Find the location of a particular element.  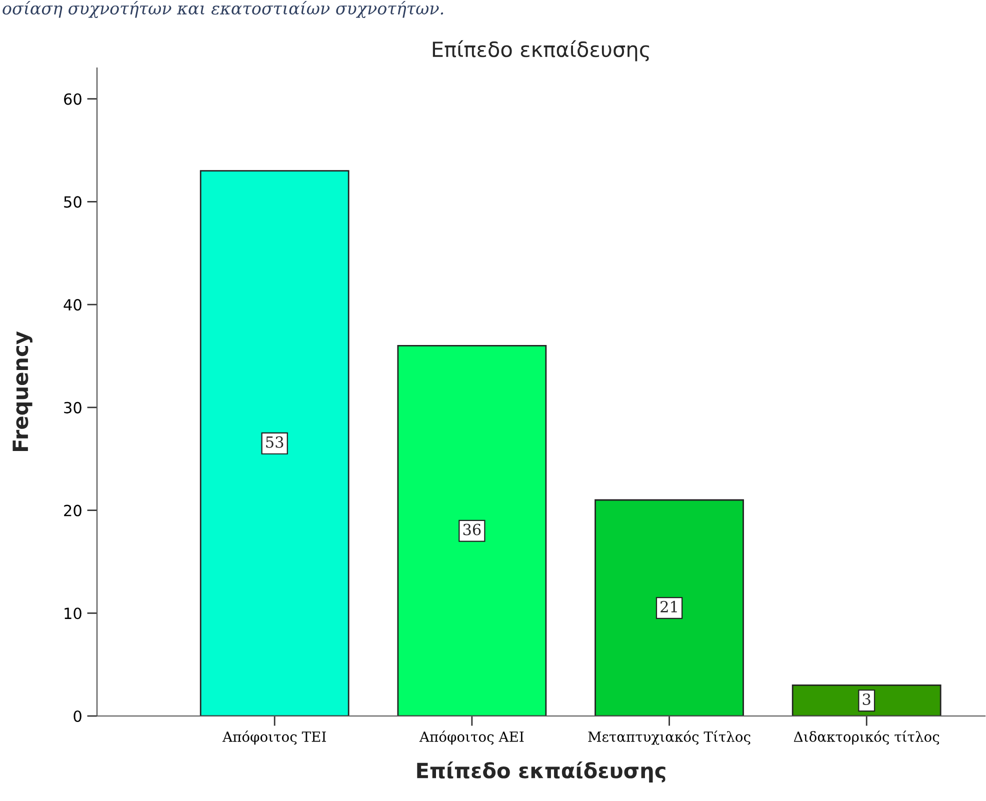

y-tick-label: 10 is located at coordinates (73, 614).